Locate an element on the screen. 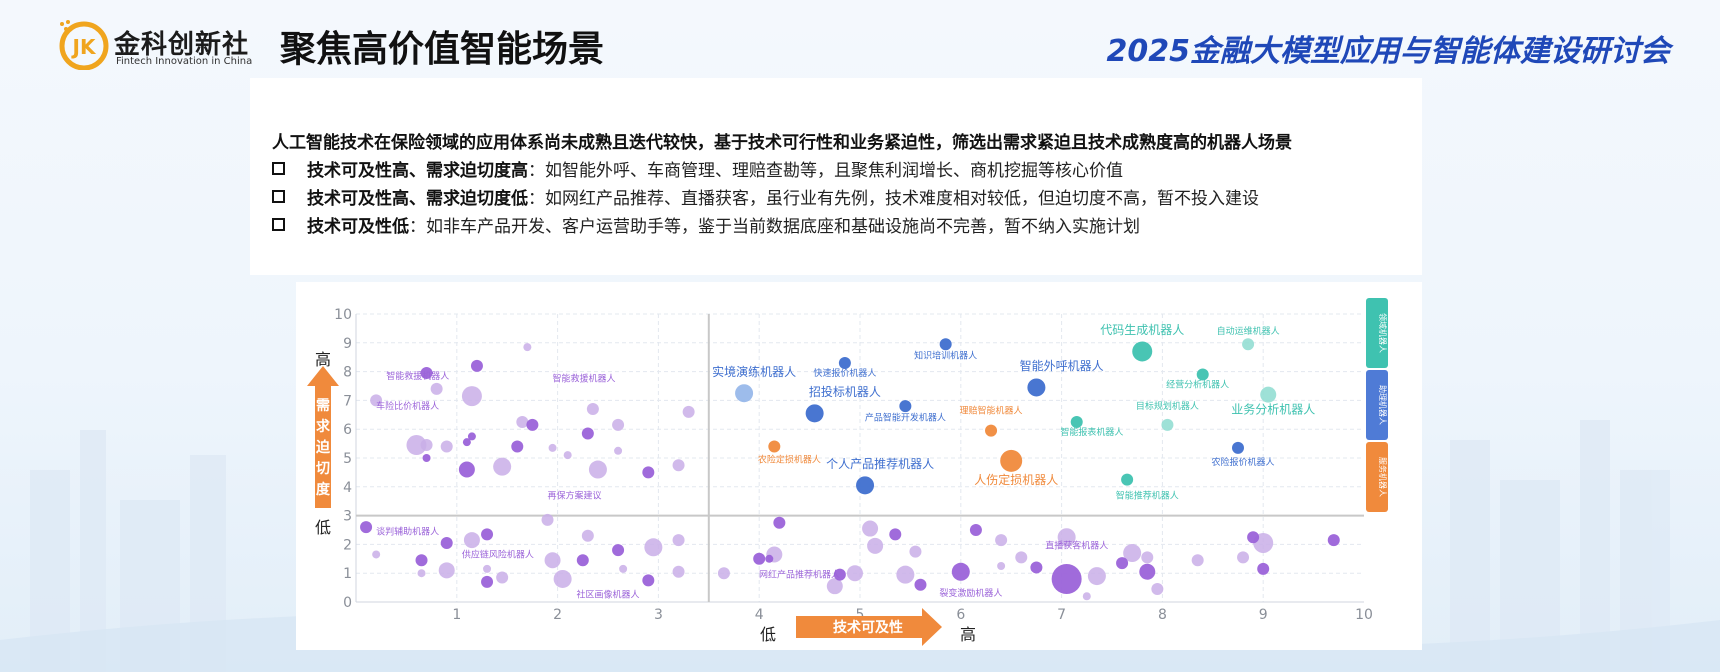  point-label: 人伤定损机器人 is located at coordinates (1016, 479).